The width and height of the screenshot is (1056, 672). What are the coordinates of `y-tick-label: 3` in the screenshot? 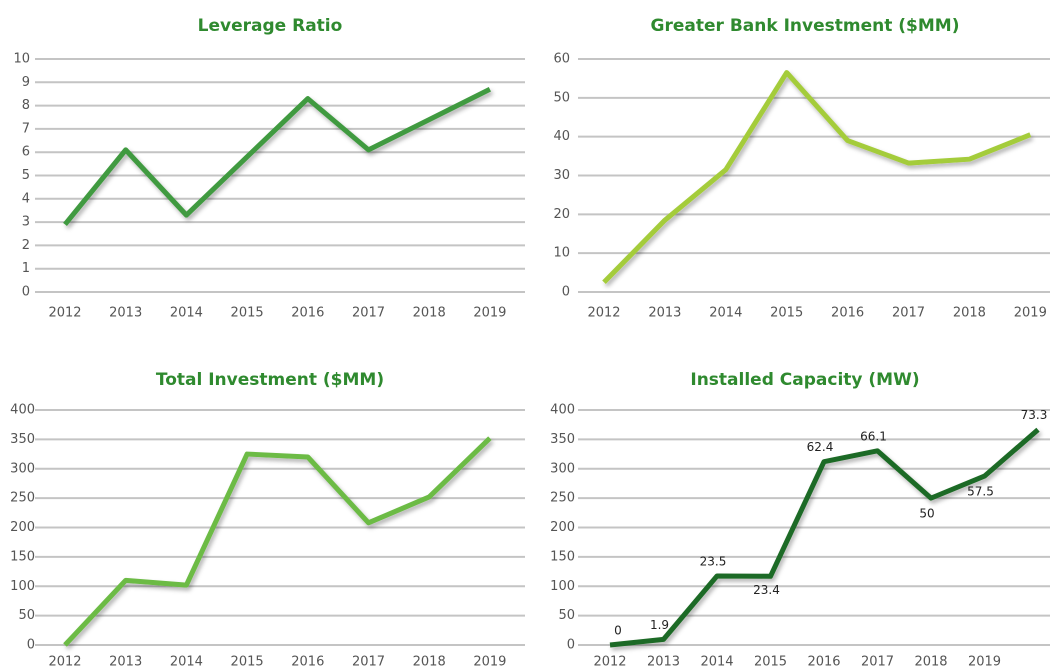 It's located at (26, 222).